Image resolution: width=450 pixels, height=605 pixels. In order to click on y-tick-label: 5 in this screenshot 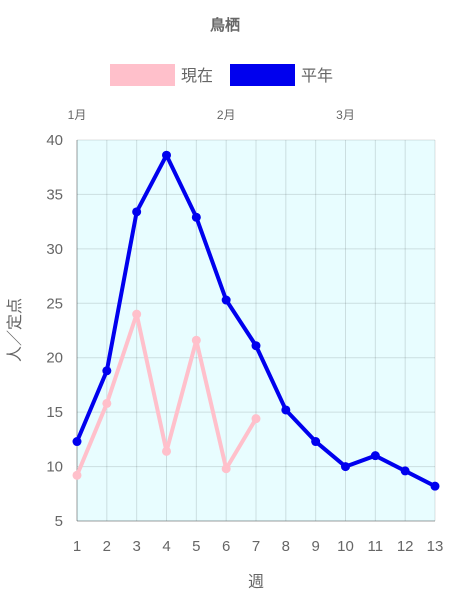, I will do `click(59, 521)`.